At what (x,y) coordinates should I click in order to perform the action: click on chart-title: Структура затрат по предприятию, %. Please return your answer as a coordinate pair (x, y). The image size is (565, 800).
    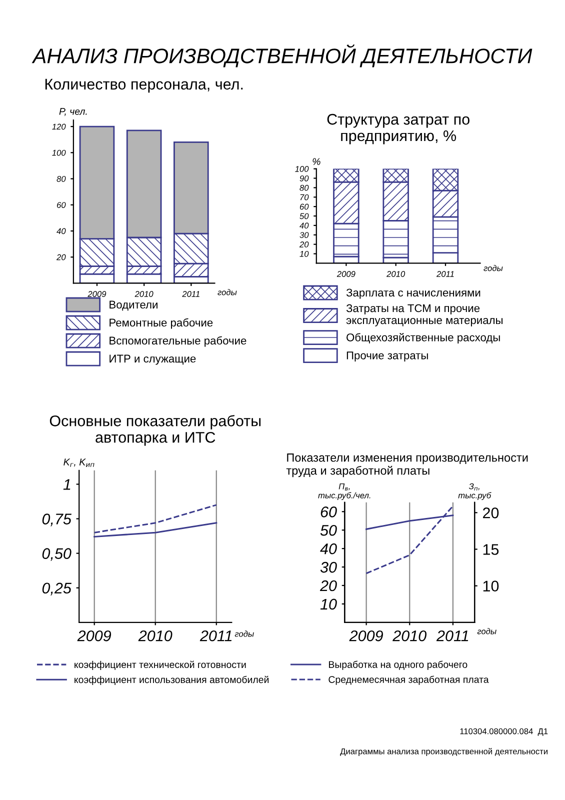
    Looking at the image, I should click on (398, 129).